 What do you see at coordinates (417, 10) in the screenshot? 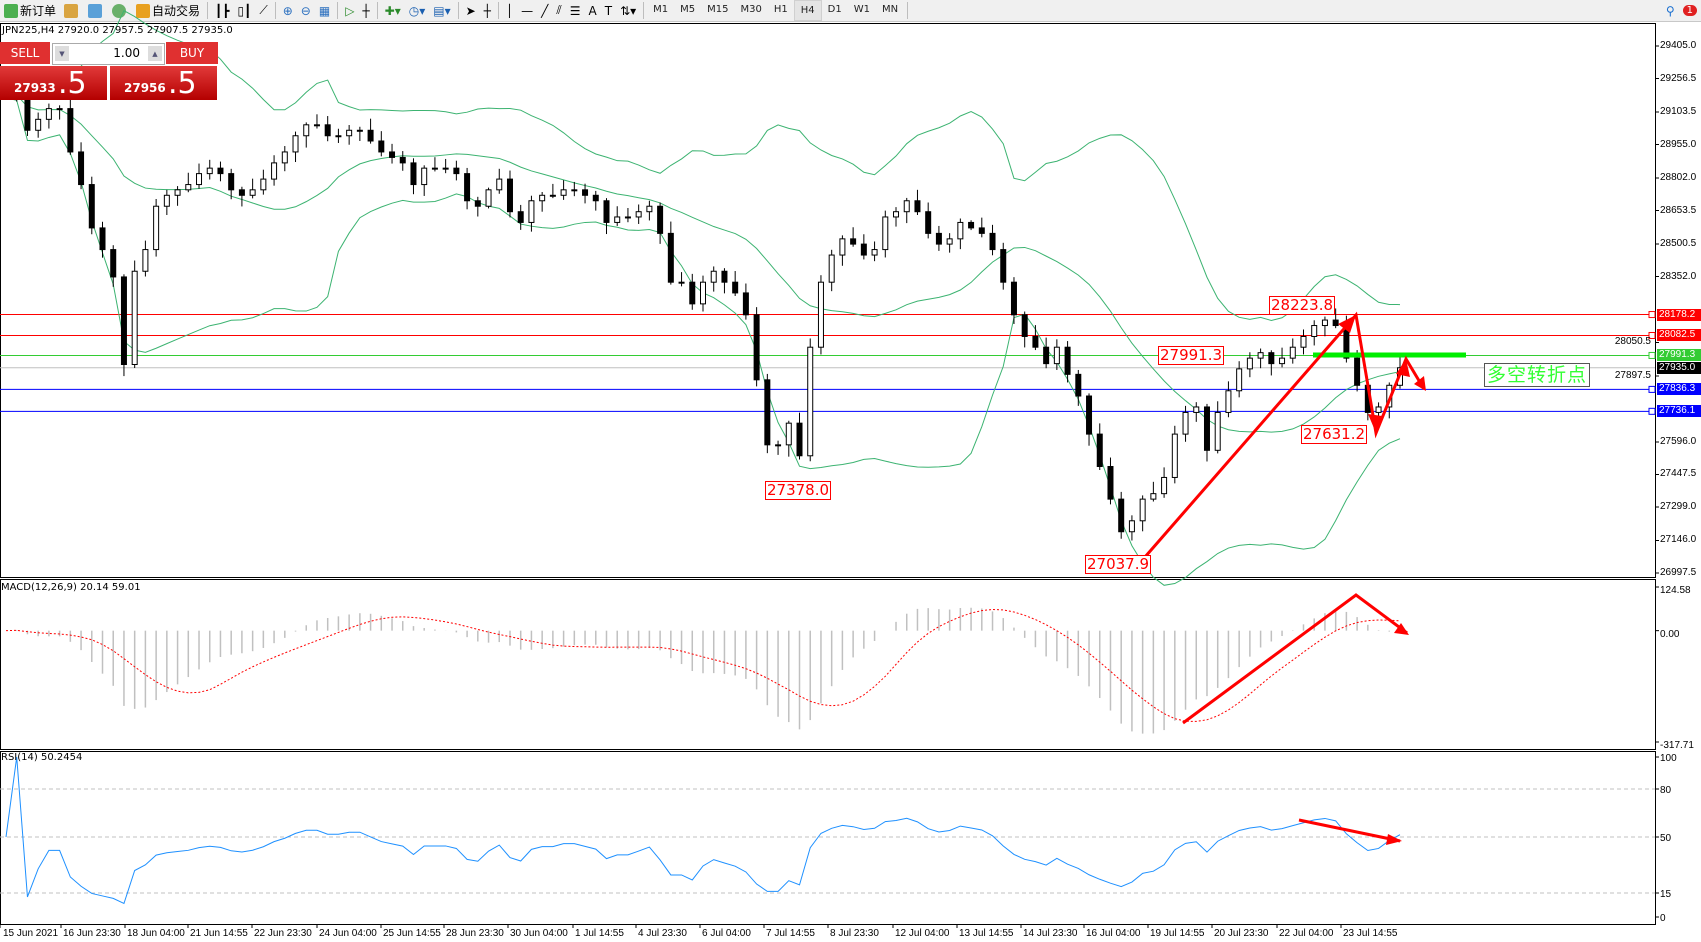
I see `periods-button: ◷▾` at bounding box center [417, 10].